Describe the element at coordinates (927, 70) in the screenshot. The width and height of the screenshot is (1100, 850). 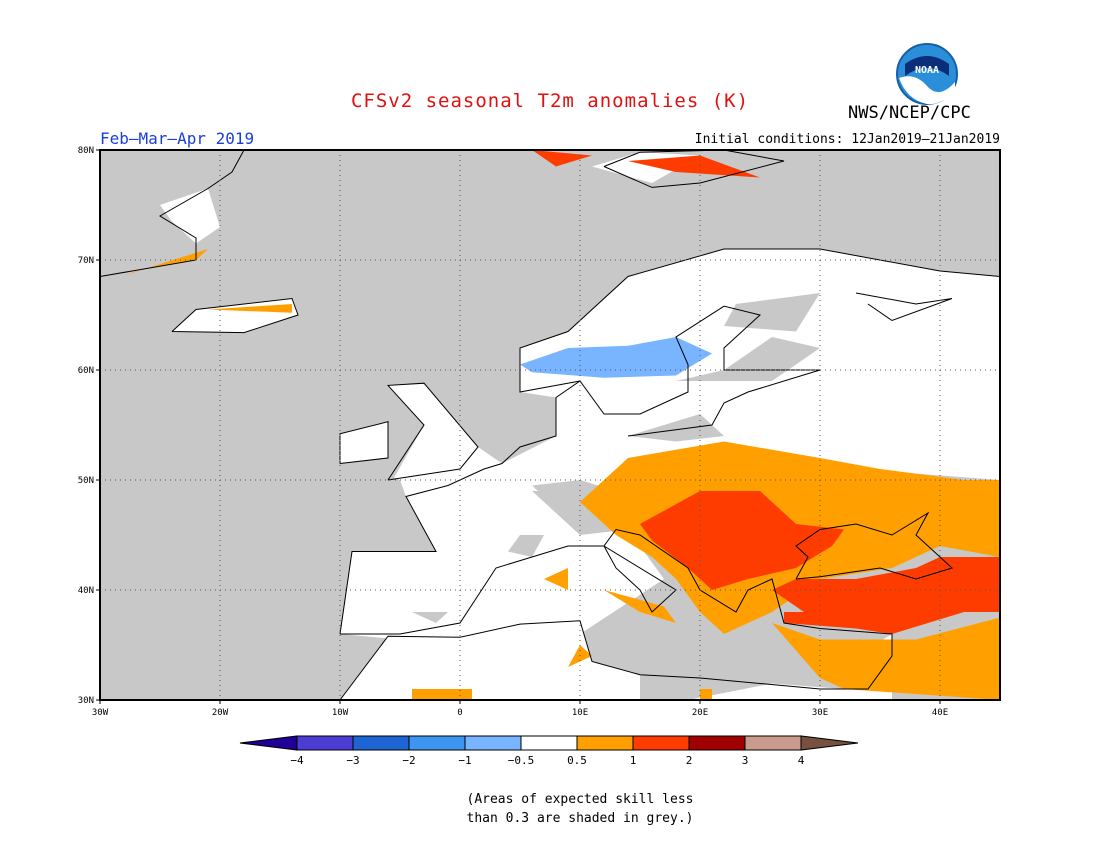
I see `logo-text: NOAA` at that location.